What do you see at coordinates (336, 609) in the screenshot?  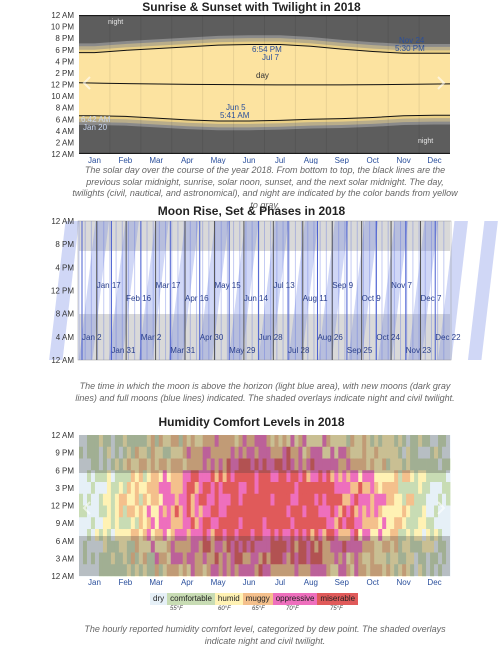 I see `threshold-label: 75°F` at bounding box center [336, 609].